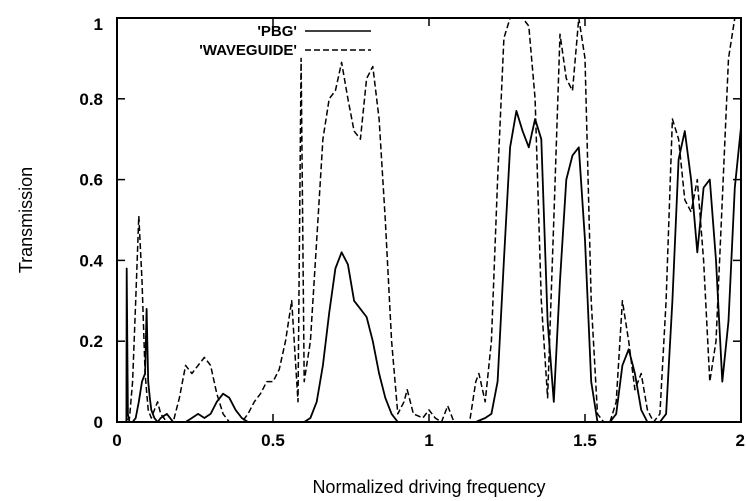 Image resolution: width=746 pixels, height=501 pixels. I want to click on y-tick-label: 0.4, so click(91, 260).